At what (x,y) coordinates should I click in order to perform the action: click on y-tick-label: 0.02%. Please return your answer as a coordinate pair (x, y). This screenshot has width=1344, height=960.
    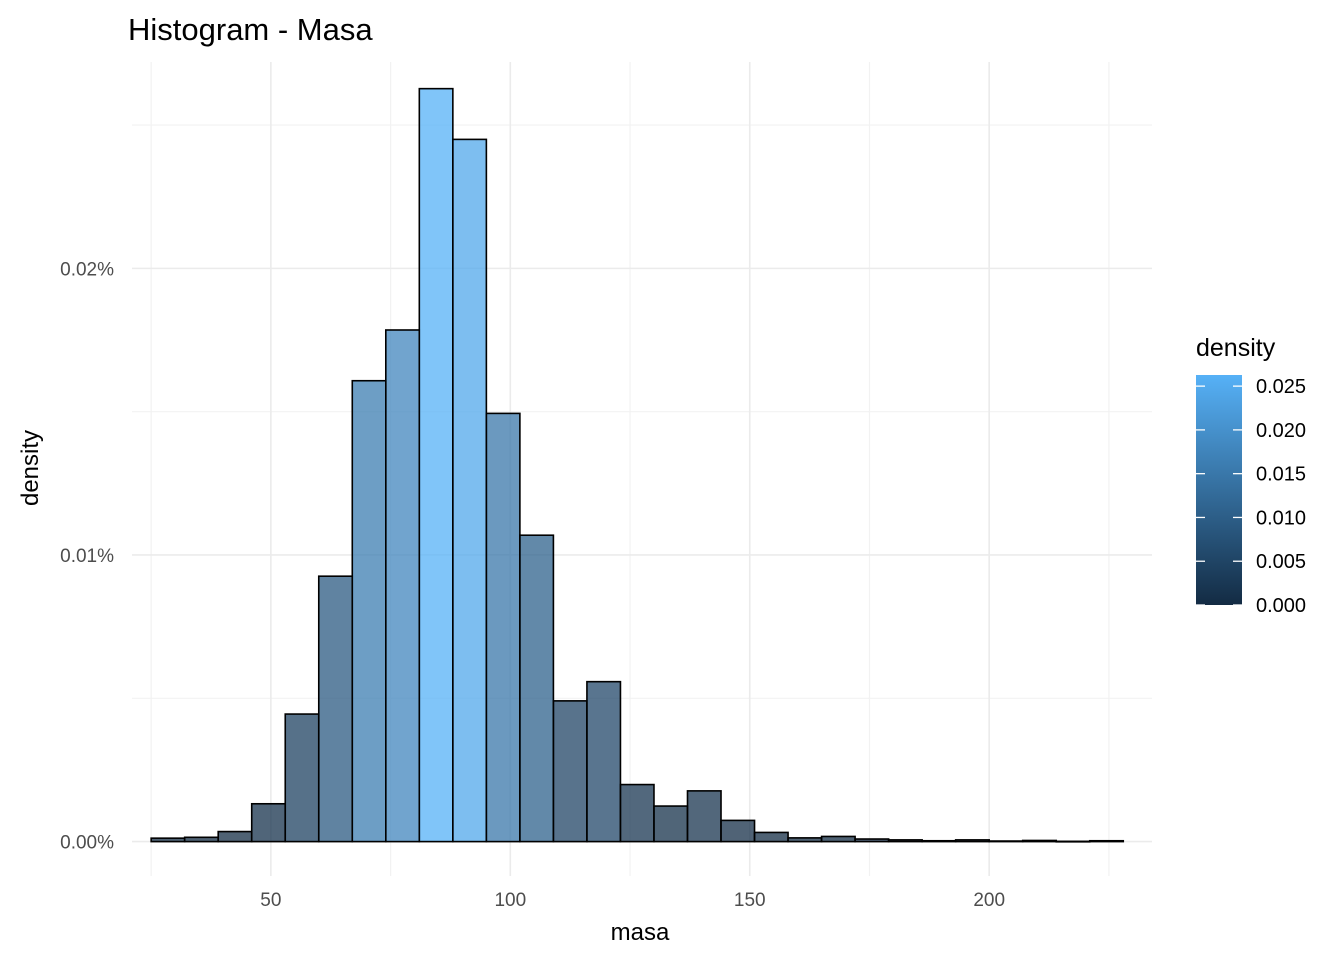
    Looking at the image, I should click on (87, 269).